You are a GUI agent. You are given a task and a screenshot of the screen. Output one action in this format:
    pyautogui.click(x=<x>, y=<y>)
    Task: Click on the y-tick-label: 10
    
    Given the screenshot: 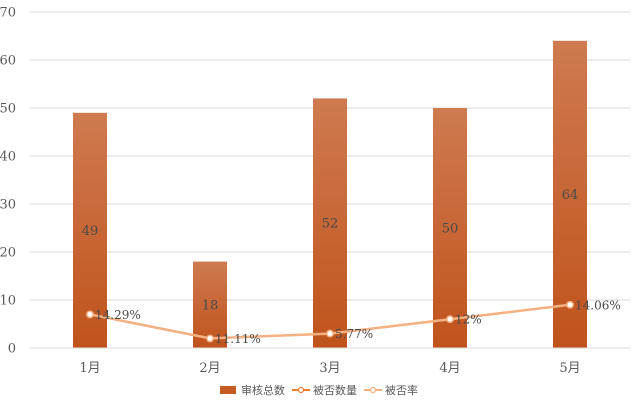 What is the action you would take?
    pyautogui.click(x=8, y=301)
    